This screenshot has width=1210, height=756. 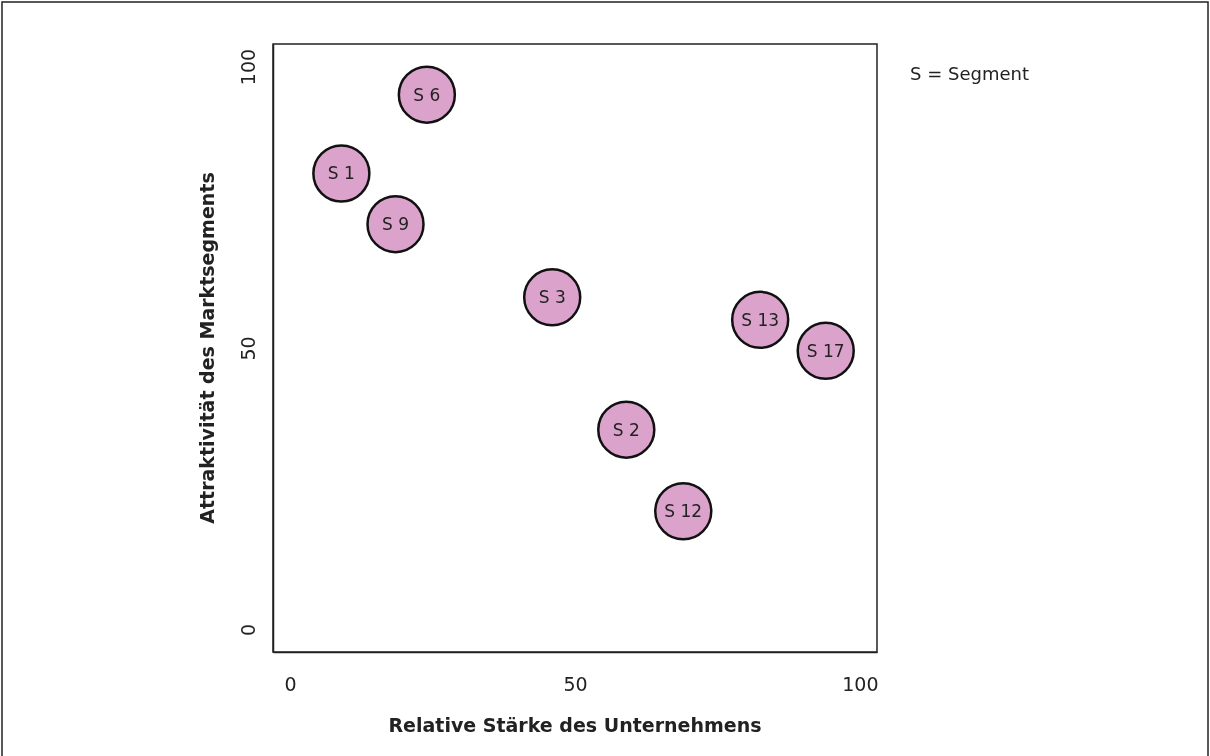 I want to click on y-axis-title: Attraktivität des Marktsegments, so click(x=207, y=348).